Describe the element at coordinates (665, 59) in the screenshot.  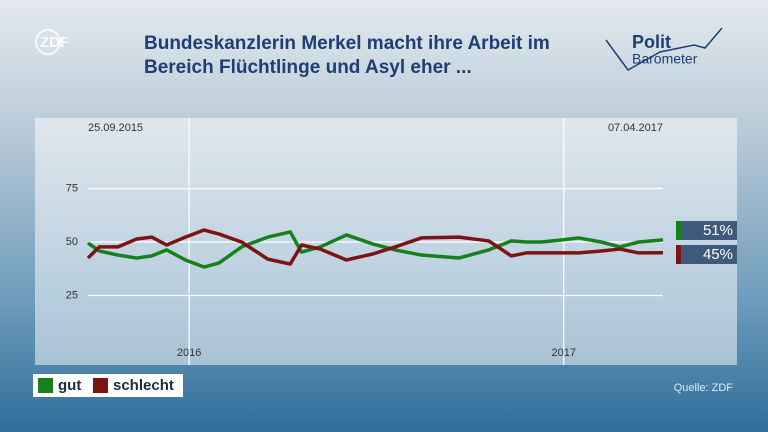
I see `brand: Barometer` at that location.